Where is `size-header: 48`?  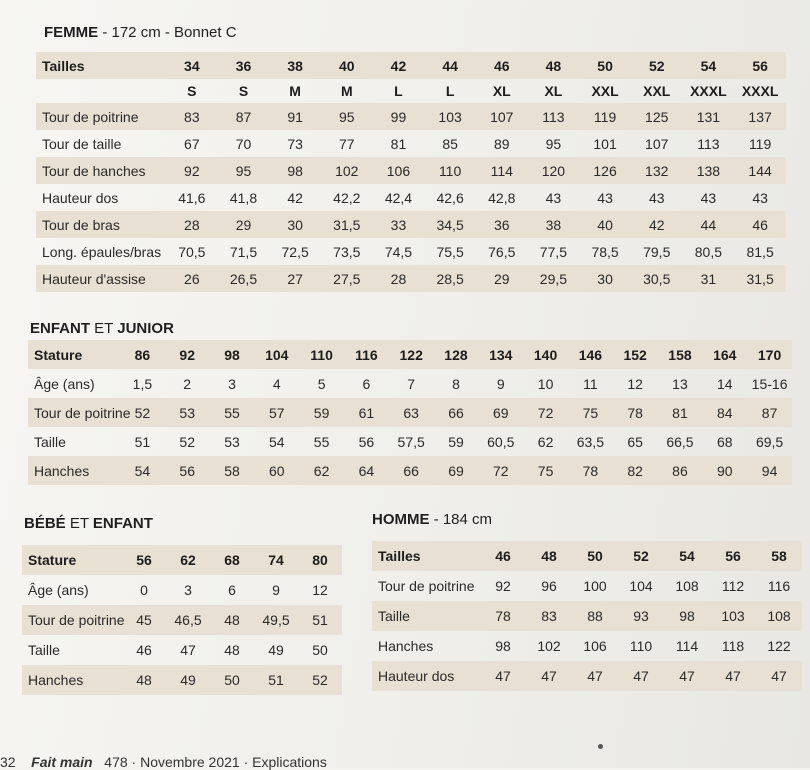
size-header: 48 is located at coordinates (549, 556).